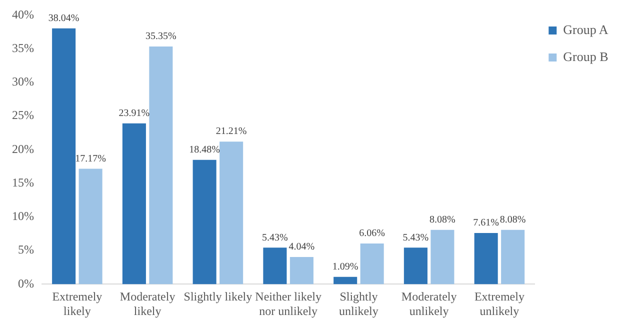 The image size is (623, 327). What do you see at coordinates (26, 249) in the screenshot?
I see `y-tick-label: 5%` at bounding box center [26, 249].